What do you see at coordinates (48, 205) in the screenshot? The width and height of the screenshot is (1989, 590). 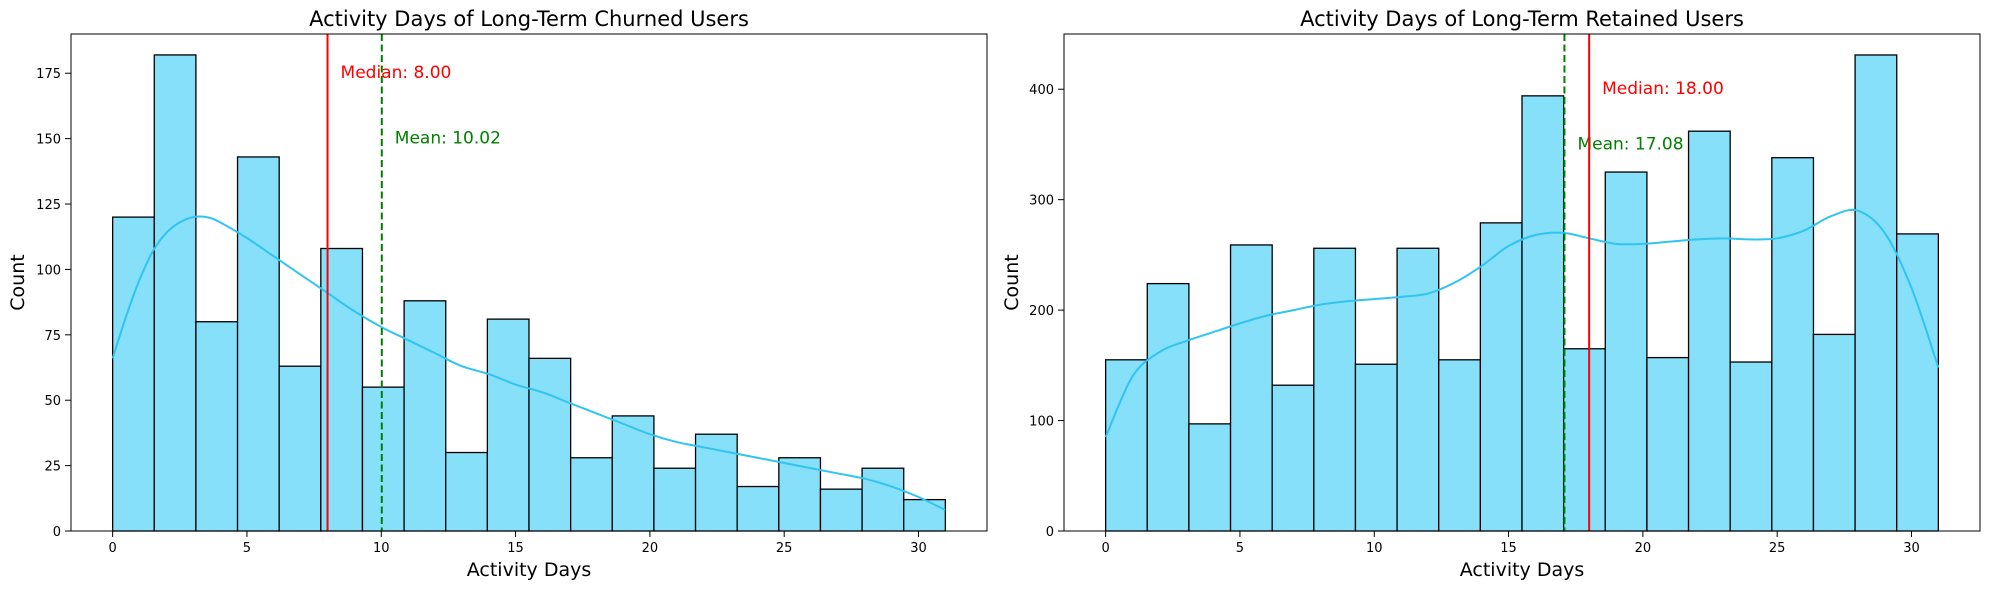 I see `y-tick-label: 125` at bounding box center [48, 205].